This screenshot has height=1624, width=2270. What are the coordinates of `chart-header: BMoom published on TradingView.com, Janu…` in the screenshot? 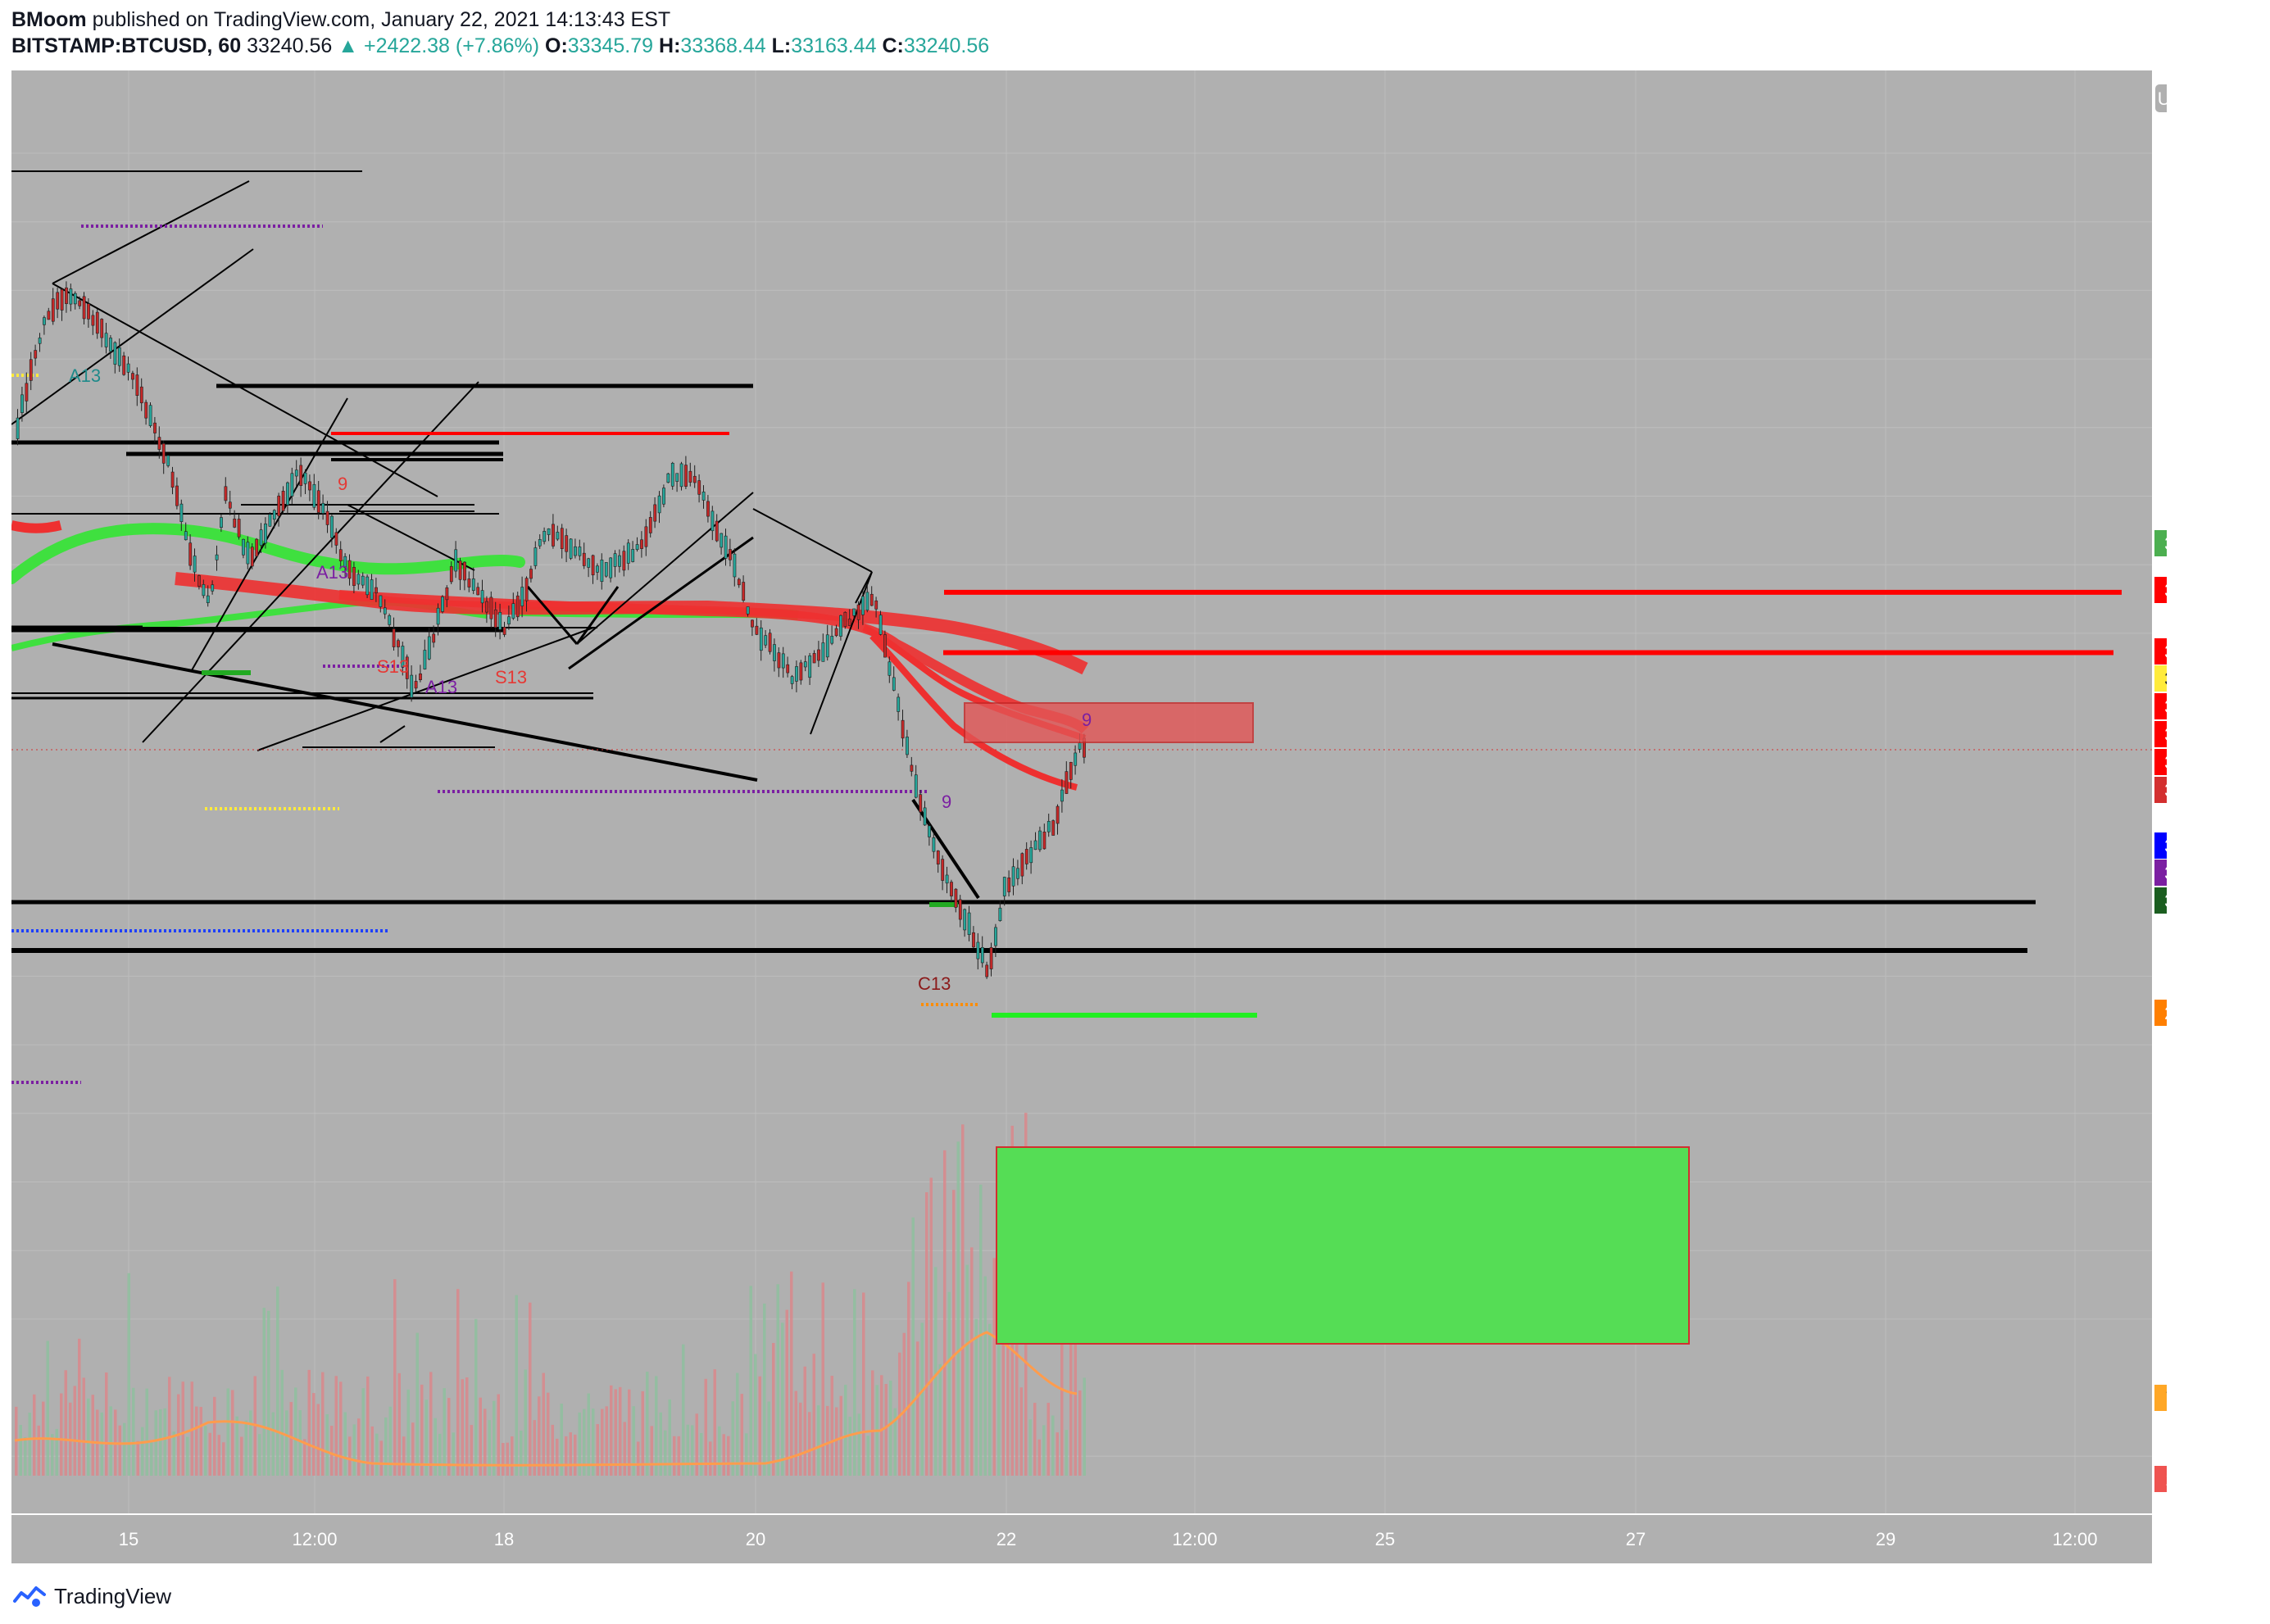 It's located at (1134, 33).